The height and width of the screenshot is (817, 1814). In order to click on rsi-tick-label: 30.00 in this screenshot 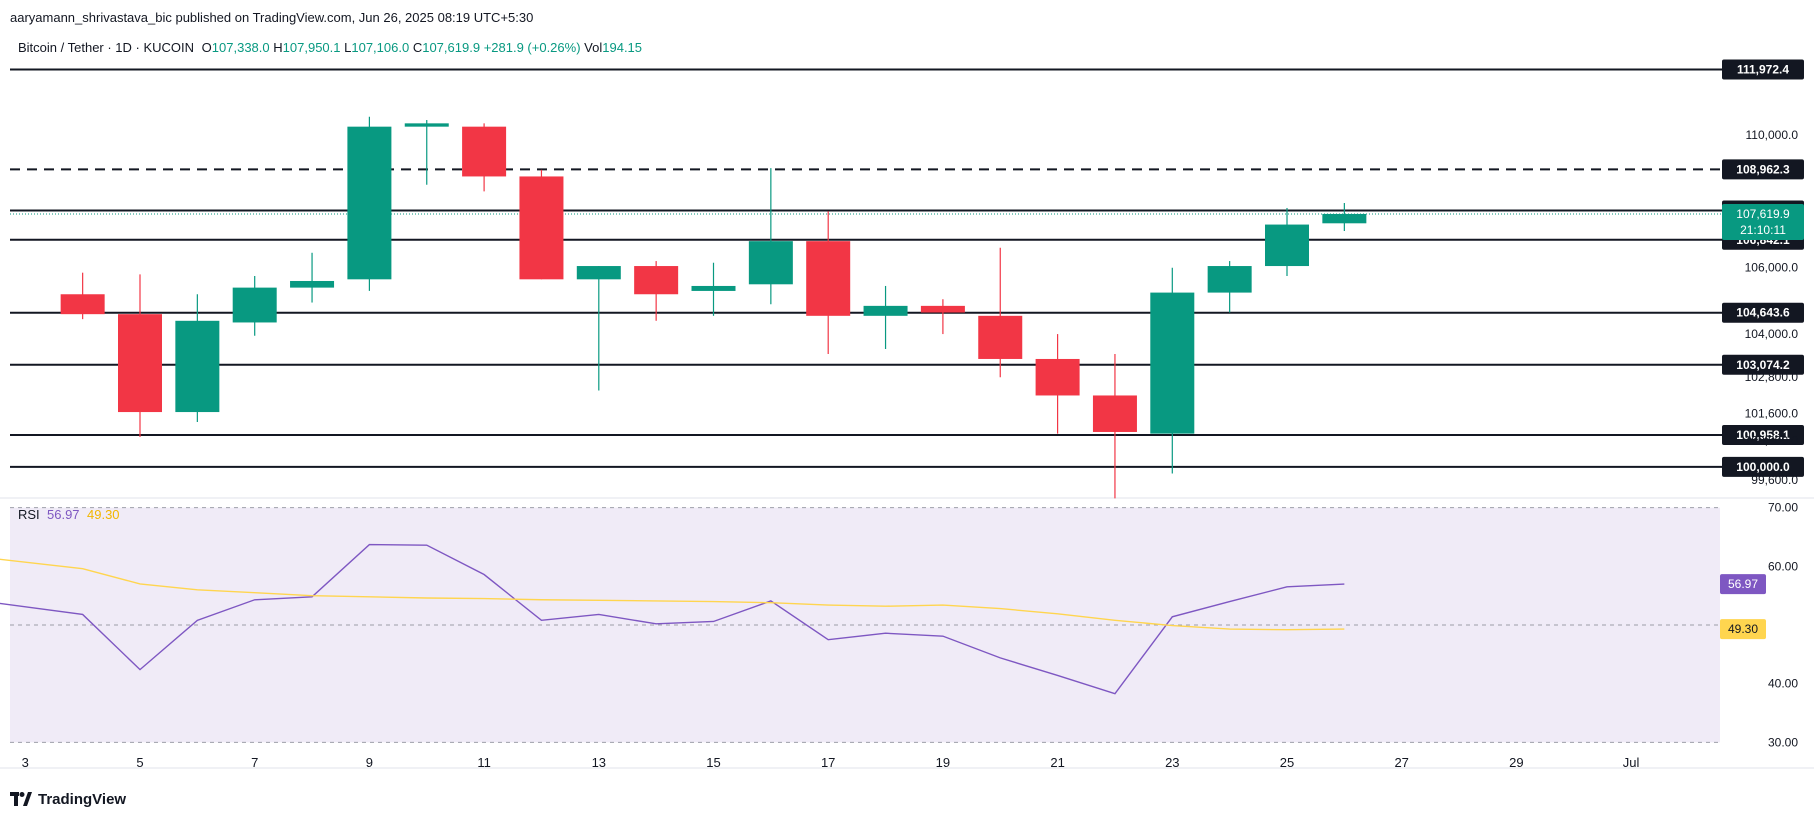, I will do `click(1783, 742)`.